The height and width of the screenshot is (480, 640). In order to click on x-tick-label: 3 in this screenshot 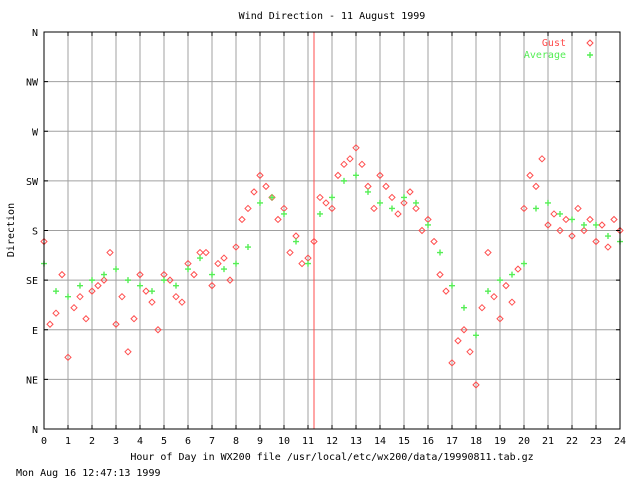, I will do `click(116, 441)`.